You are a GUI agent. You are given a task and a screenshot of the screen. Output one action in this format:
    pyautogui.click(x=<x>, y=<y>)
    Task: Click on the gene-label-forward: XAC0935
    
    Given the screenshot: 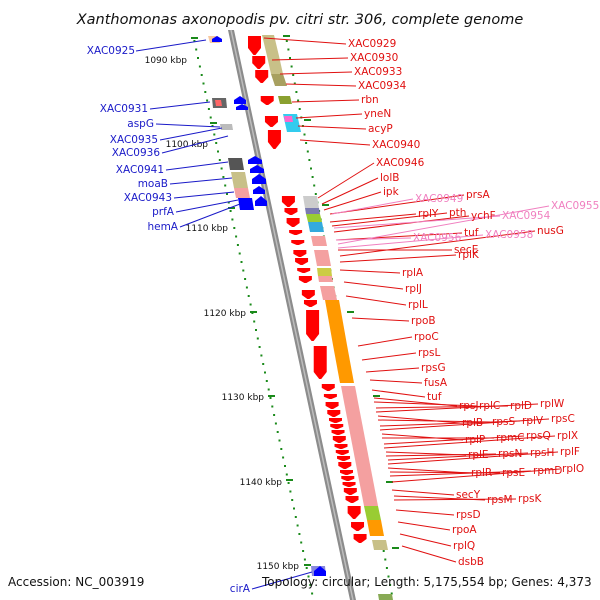 What is the action you would take?
    pyautogui.click(x=134, y=140)
    